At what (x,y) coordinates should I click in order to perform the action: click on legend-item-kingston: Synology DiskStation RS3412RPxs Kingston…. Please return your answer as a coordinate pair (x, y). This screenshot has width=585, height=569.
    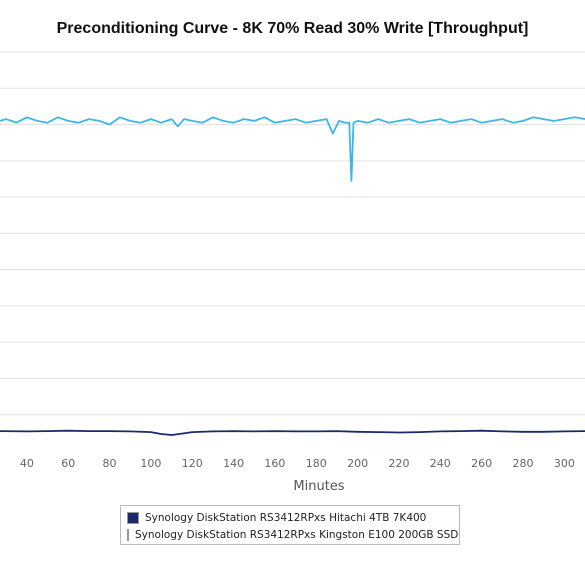
    Looking at the image, I should click on (292, 534).